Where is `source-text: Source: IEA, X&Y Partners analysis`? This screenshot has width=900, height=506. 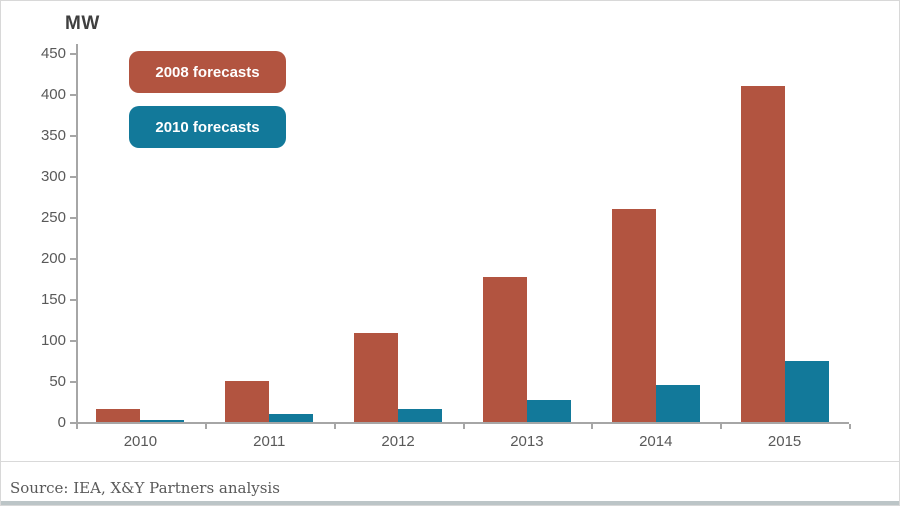
source-text: Source: IEA, X&Y Partners analysis is located at coordinates (145, 488).